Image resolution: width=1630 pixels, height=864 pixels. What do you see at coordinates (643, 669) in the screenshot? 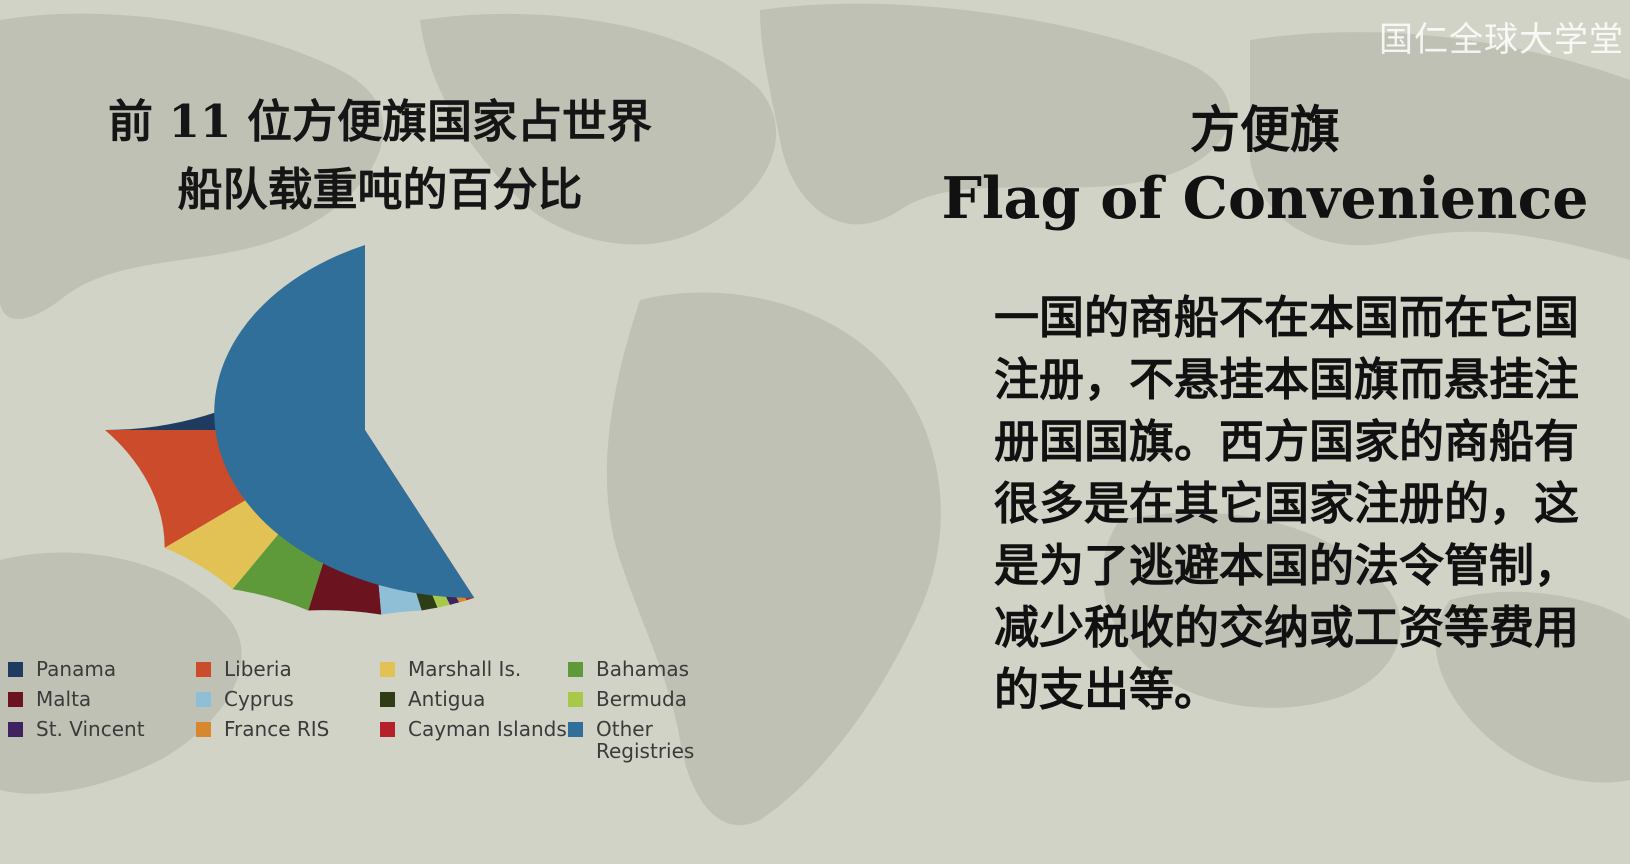
I see `legend-label: Bahamas` at bounding box center [643, 669].